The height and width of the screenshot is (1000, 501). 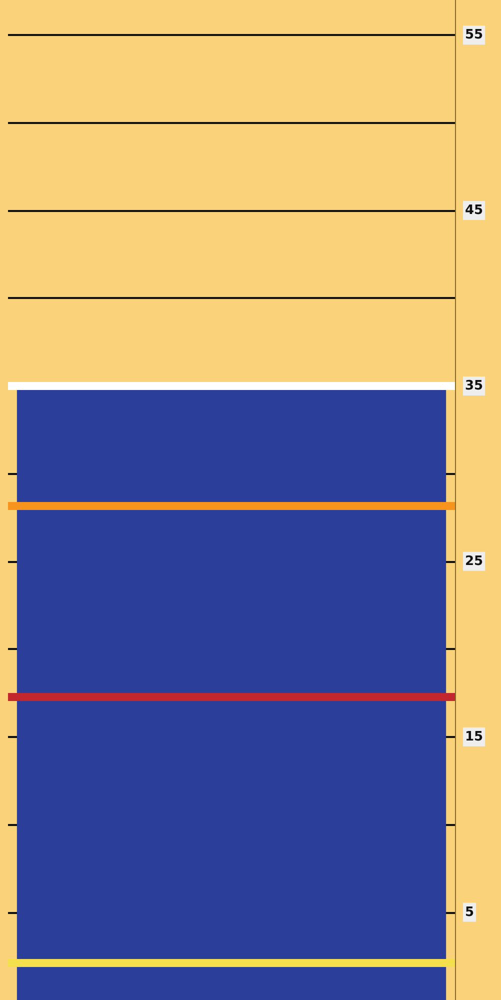 I want to click on y-tick-label: 35, so click(x=474, y=386).